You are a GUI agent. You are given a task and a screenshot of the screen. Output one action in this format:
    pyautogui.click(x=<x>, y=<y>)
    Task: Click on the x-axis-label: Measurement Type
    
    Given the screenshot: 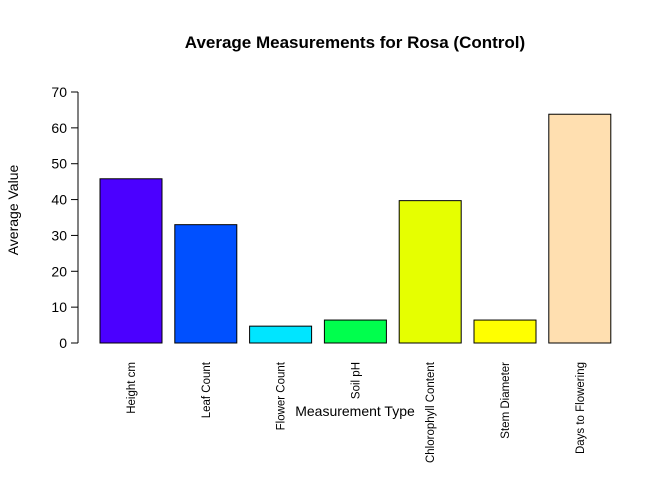 What is the action you would take?
    pyautogui.click(x=355, y=411)
    